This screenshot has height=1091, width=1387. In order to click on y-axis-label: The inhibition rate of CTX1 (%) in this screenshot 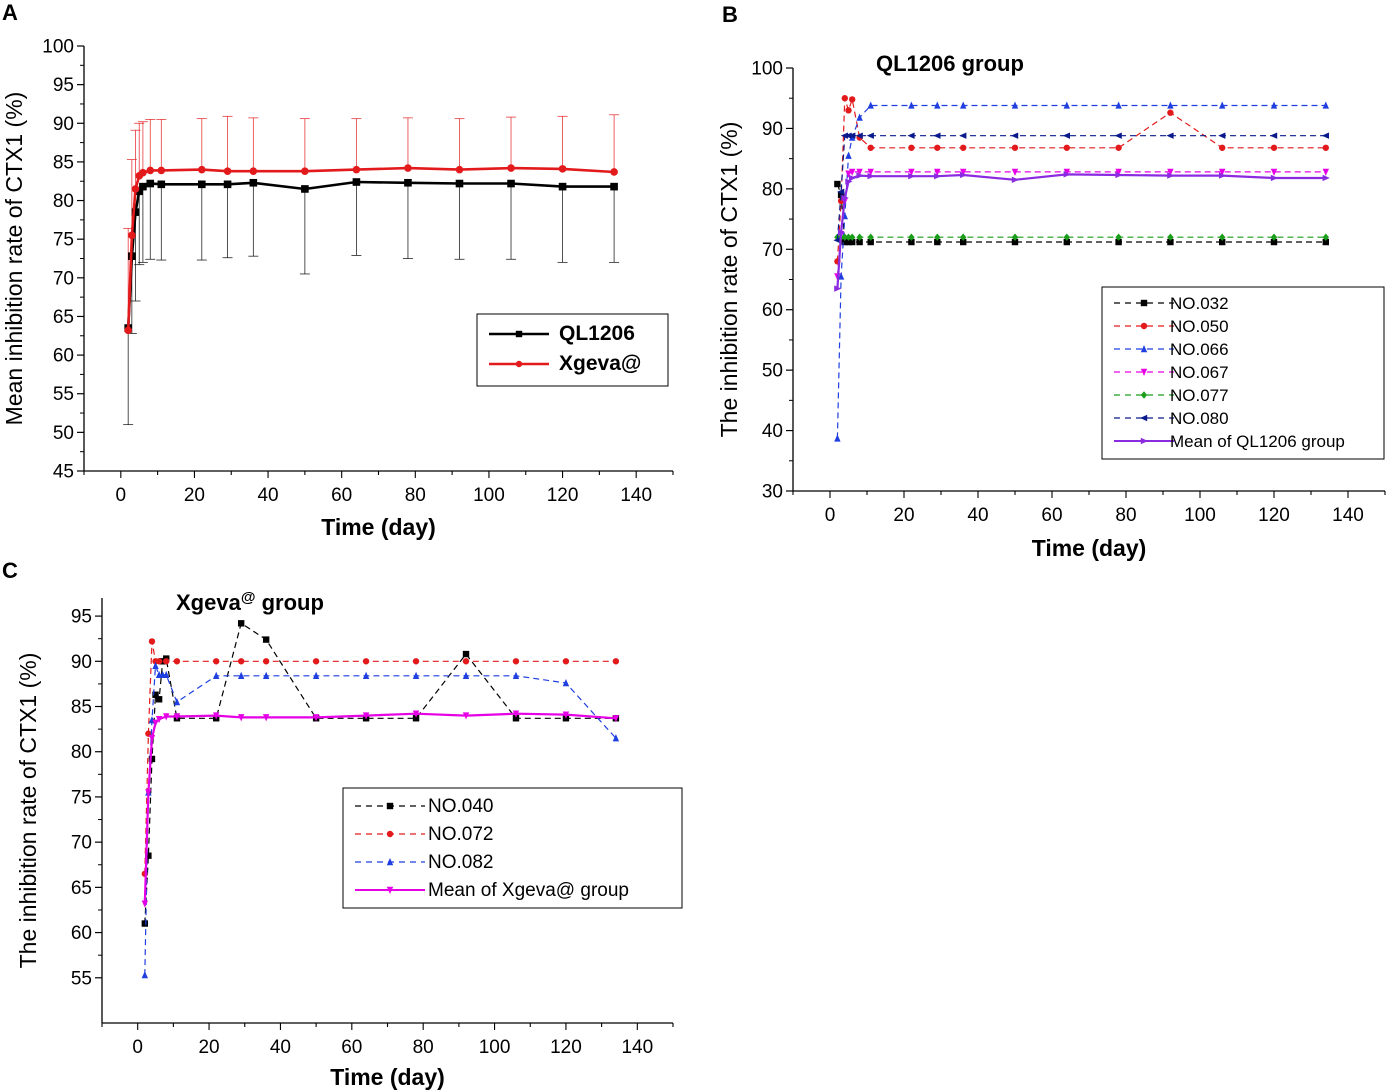, I will do `click(28, 811)`.